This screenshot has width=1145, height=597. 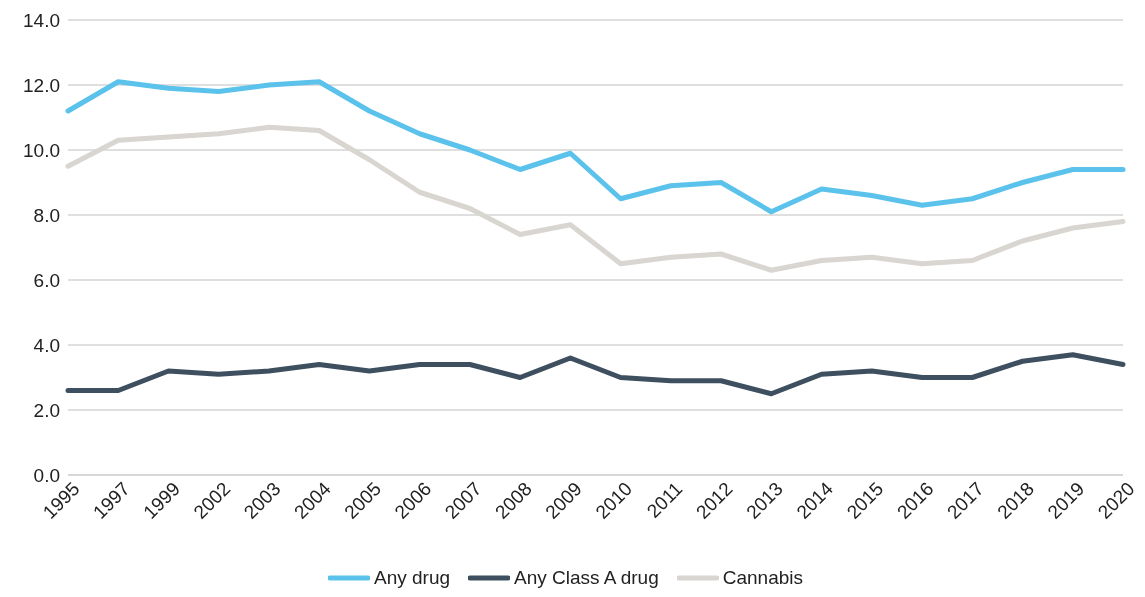 I want to click on y-tick-label: 14.0, so click(x=41, y=20).